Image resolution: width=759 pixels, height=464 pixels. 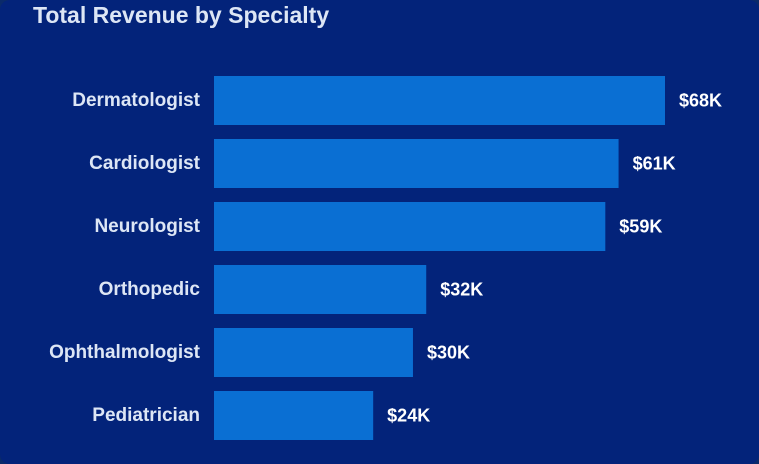 What do you see at coordinates (640, 227) in the screenshot?
I see `data-label-neurologist: $59K` at bounding box center [640, 227].